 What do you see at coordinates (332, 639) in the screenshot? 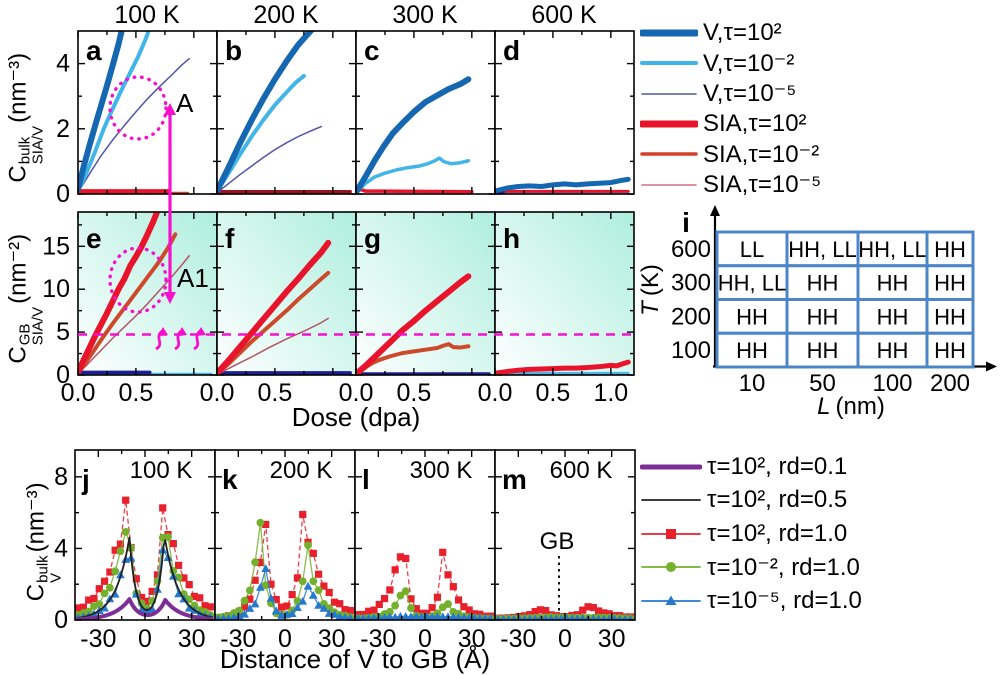
I see `x-tick-label: 30` at bounding box center [332, 639].